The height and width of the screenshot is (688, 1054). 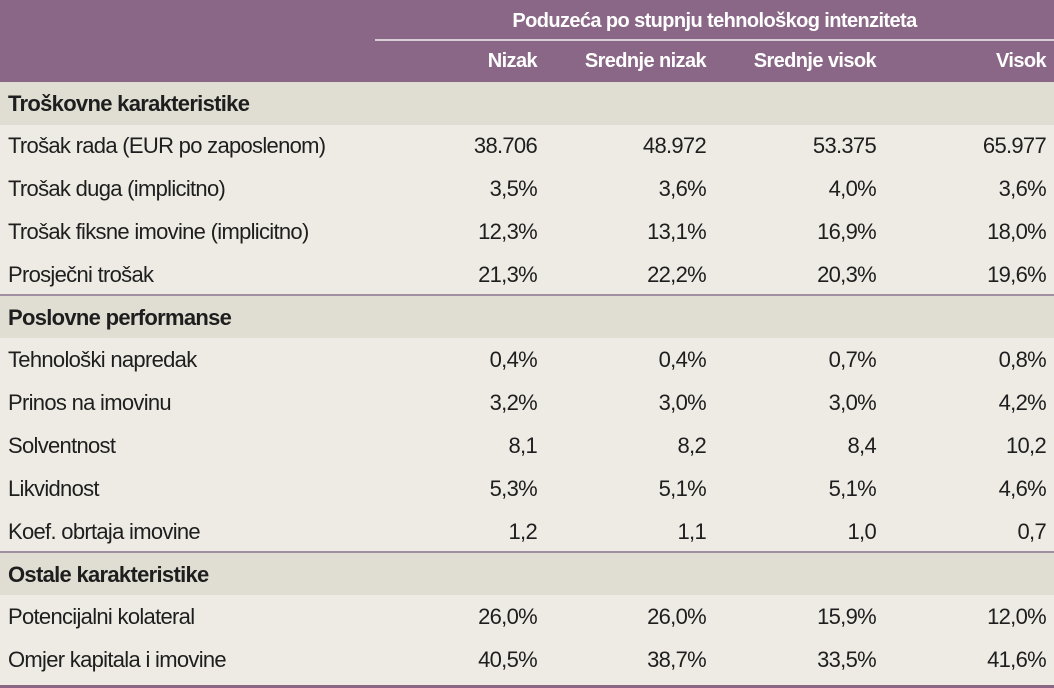 What do you see at coordinates (117, 659) in the screenshot?
I see `row-label: Omjer kapitala i imovine` at bounding box center [117, 659].